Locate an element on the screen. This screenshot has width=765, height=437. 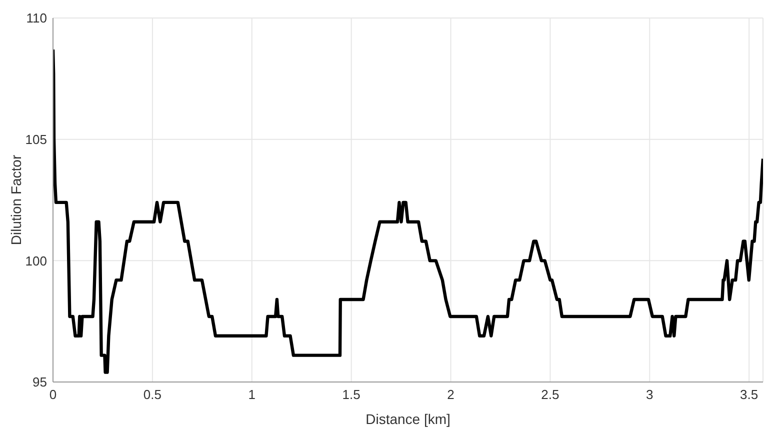
x-tick-label: 0 is located at coordinates (53, 394).